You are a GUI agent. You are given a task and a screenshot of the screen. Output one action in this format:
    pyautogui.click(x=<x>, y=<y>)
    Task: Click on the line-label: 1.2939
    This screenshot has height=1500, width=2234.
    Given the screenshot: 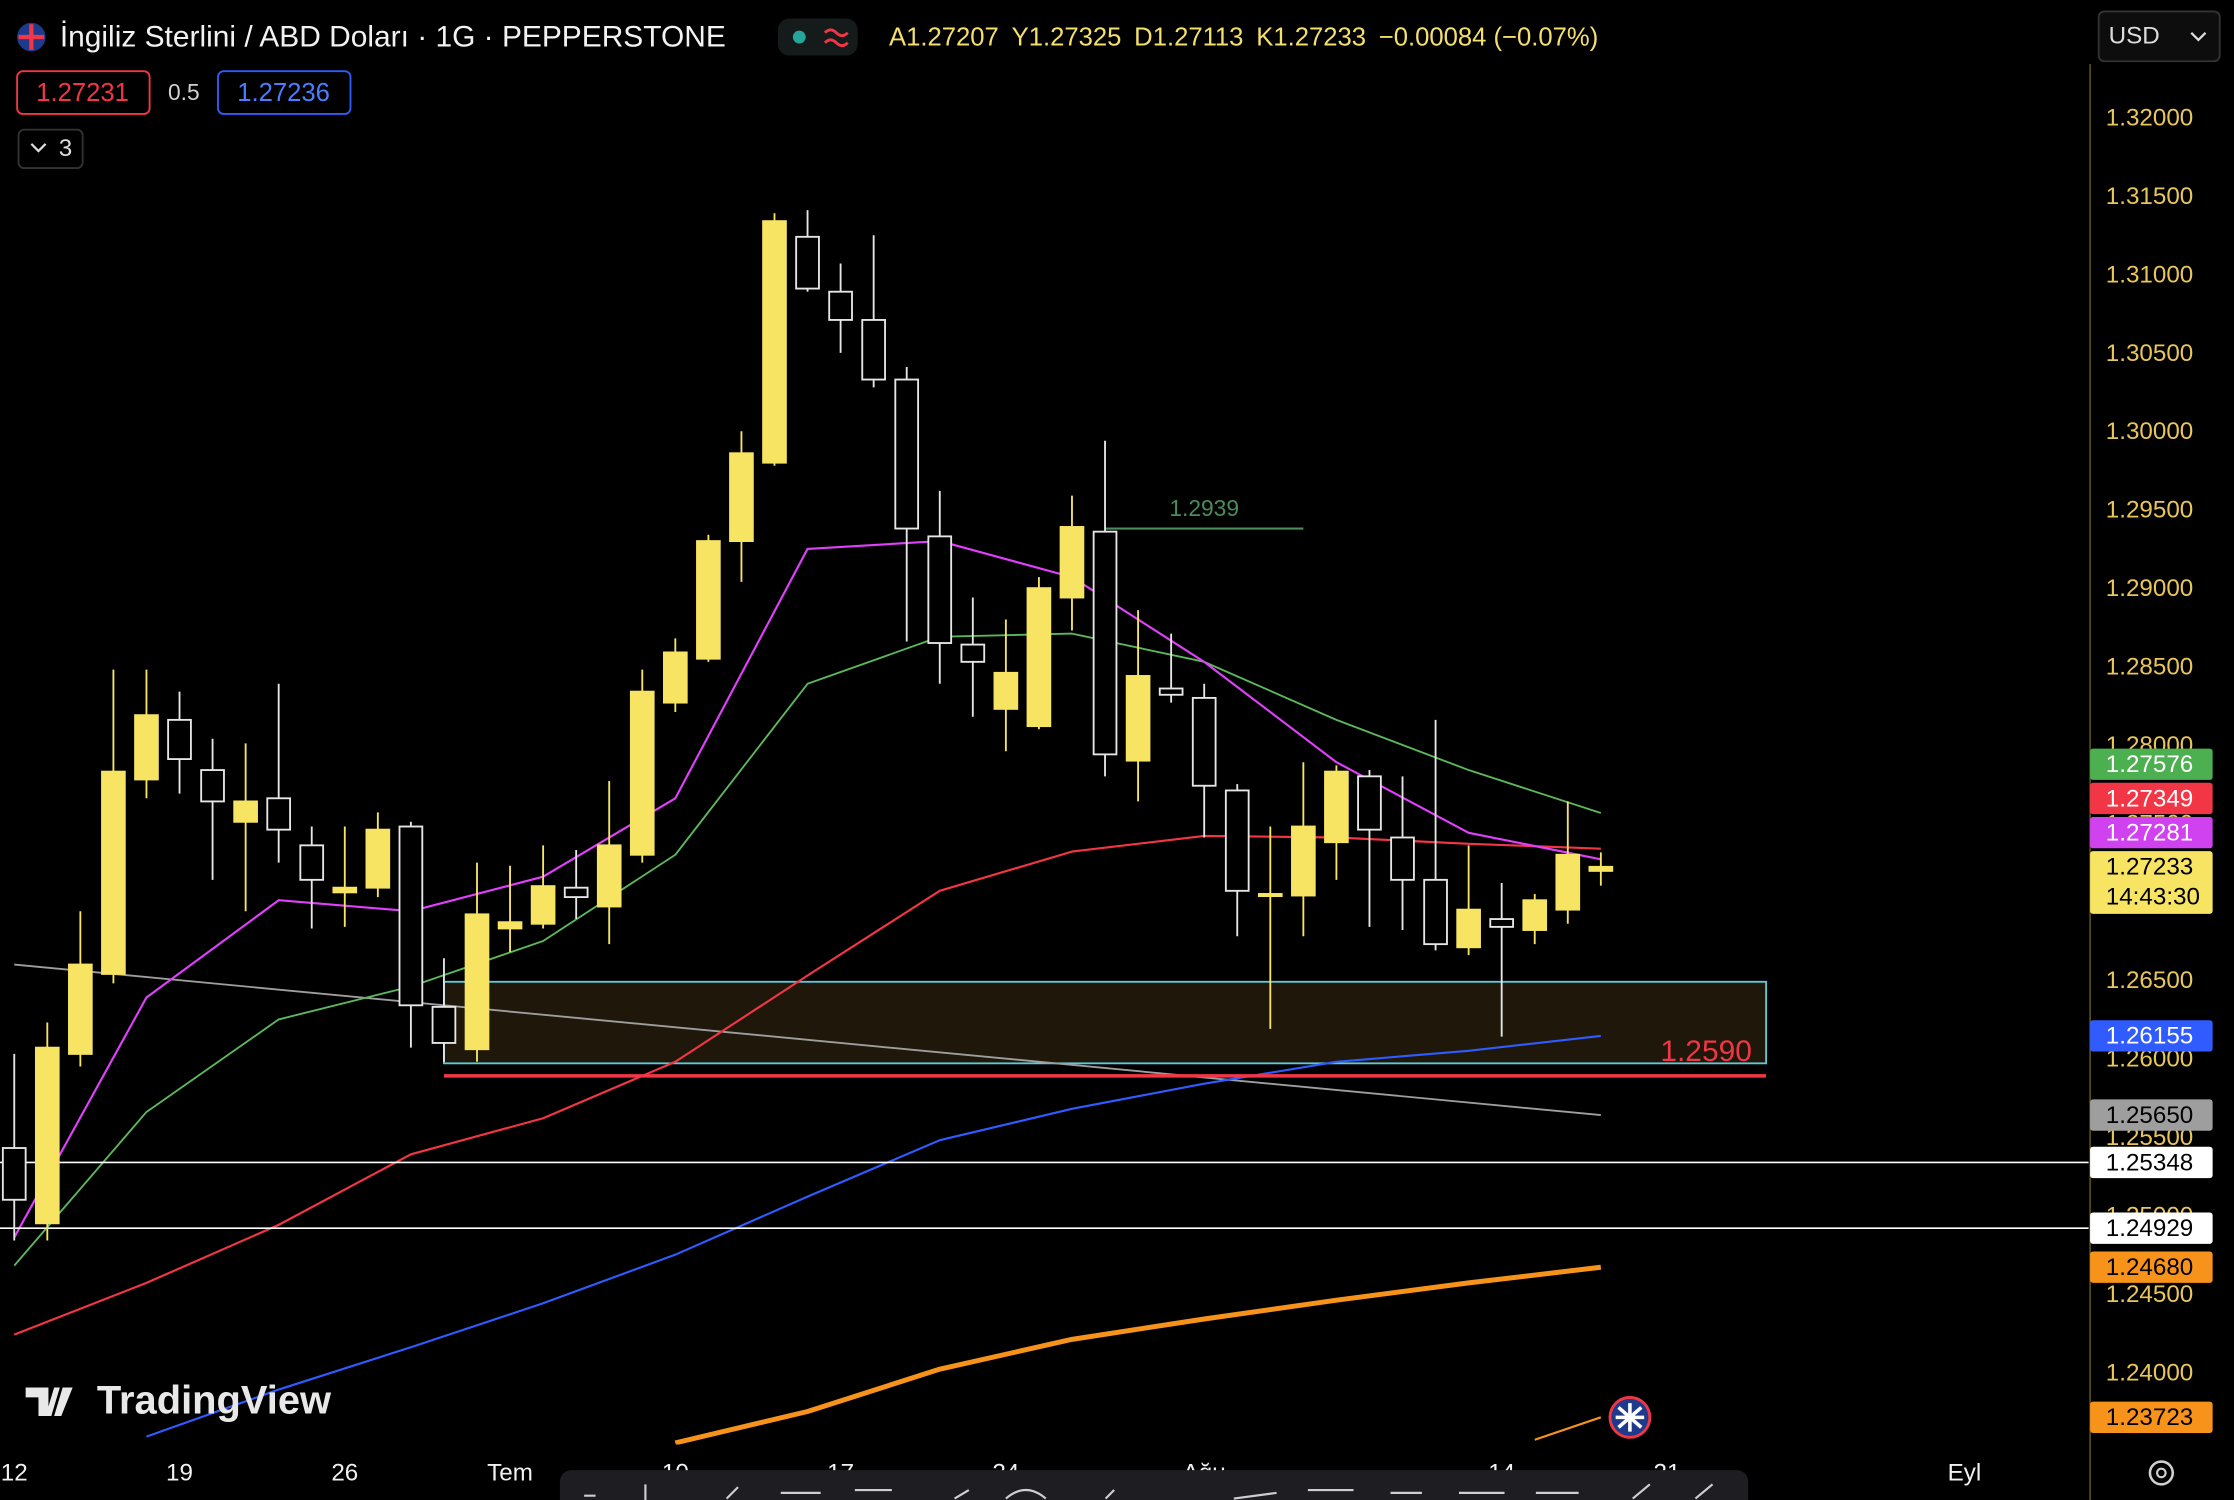 What is the action you would take?
    pyautogui.click(x=1204, y=508)
    